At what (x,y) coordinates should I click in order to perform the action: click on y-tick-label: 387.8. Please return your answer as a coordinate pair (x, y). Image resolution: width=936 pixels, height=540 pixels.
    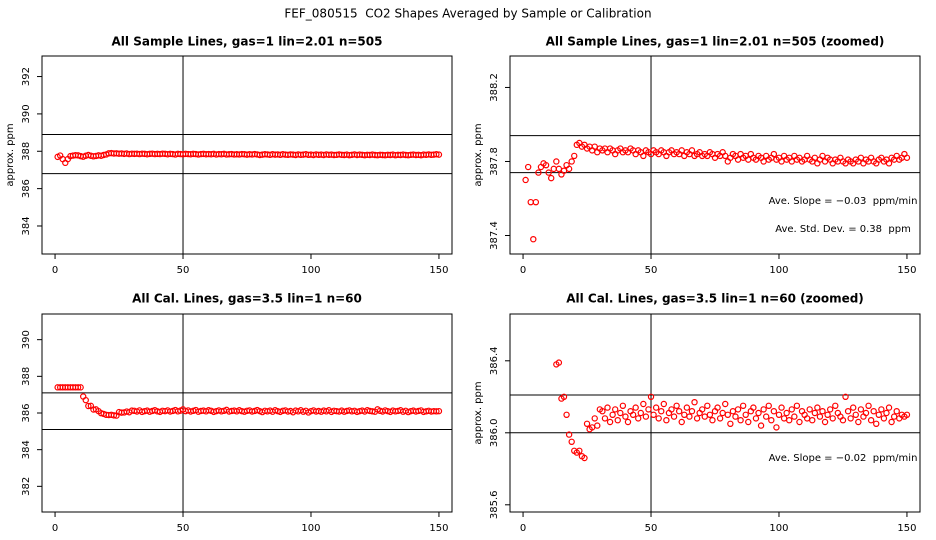
    Looking at the image, I should click on (494, 161).